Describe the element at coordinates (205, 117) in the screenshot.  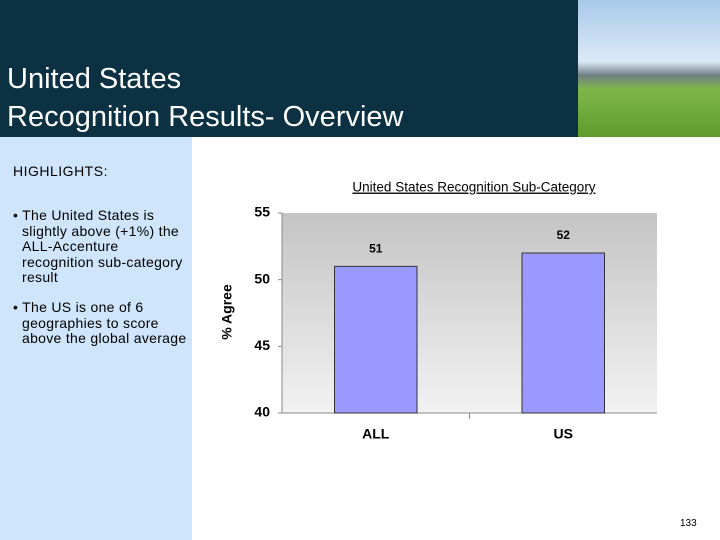
I see `title-line: Recognition Results- Overview` at that location.